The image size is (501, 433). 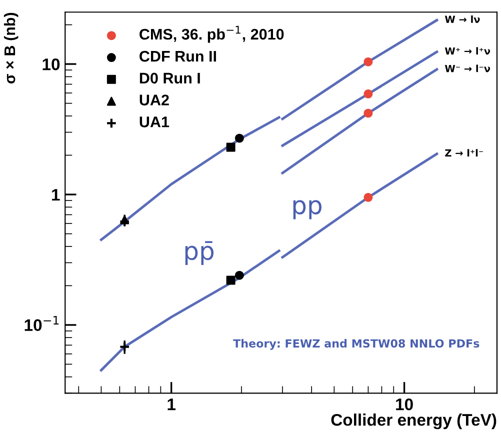 What do you see at coordinates (11, 48) in the screenshot?
I see `y-axis-title: σ × B (nb)` at bounding box center [11, 48].